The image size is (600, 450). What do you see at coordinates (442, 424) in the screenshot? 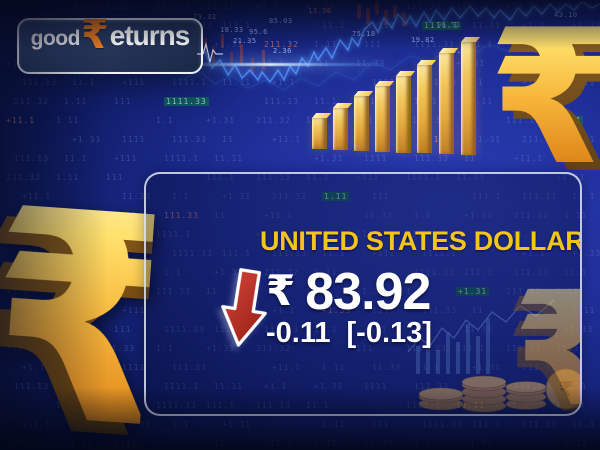
I see `ticker-number: 1111.33` at bounding box center [442, 424].